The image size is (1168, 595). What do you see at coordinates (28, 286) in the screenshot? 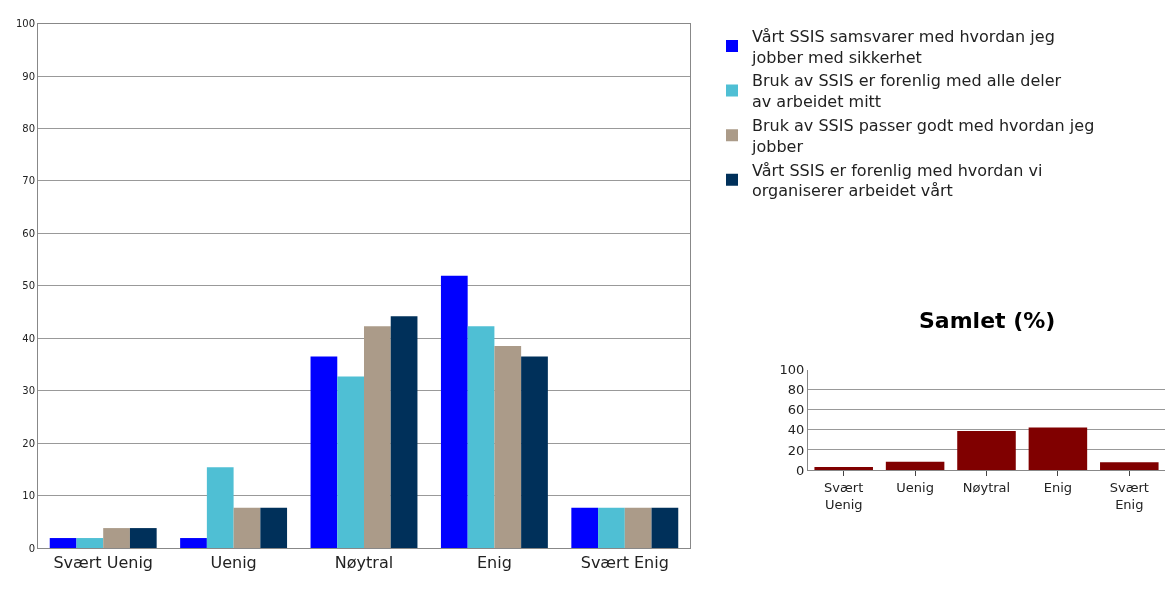
I see `y-tick-label: 50` at bounding box center [28, 286].